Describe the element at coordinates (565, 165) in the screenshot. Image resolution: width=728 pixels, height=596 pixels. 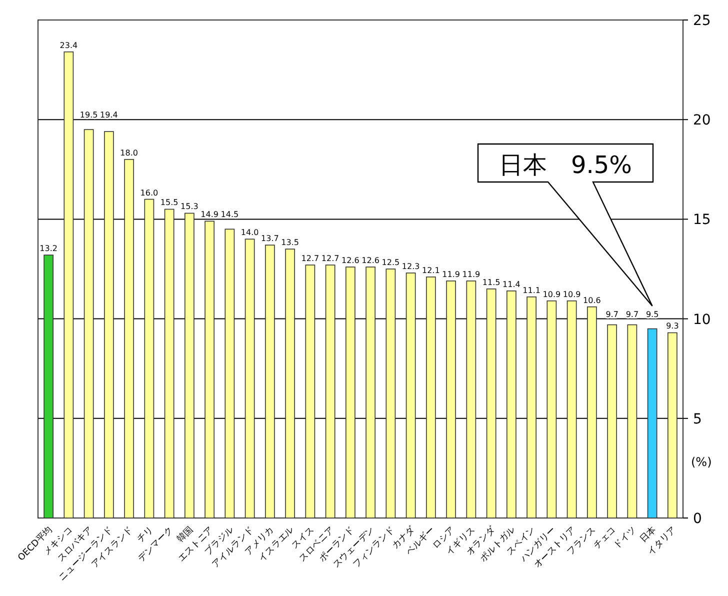
I see `annotation: 日本 9.5%` at that location.